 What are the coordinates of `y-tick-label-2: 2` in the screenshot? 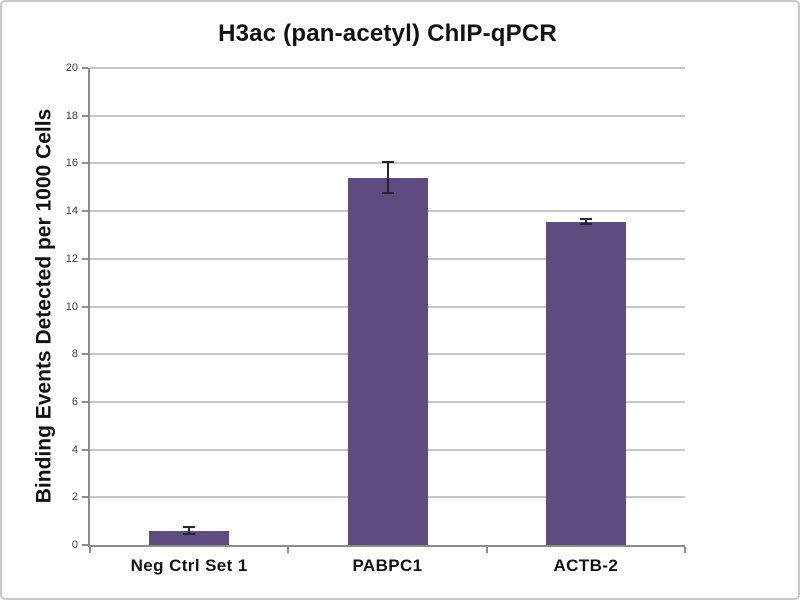 It's located at (74, 497).